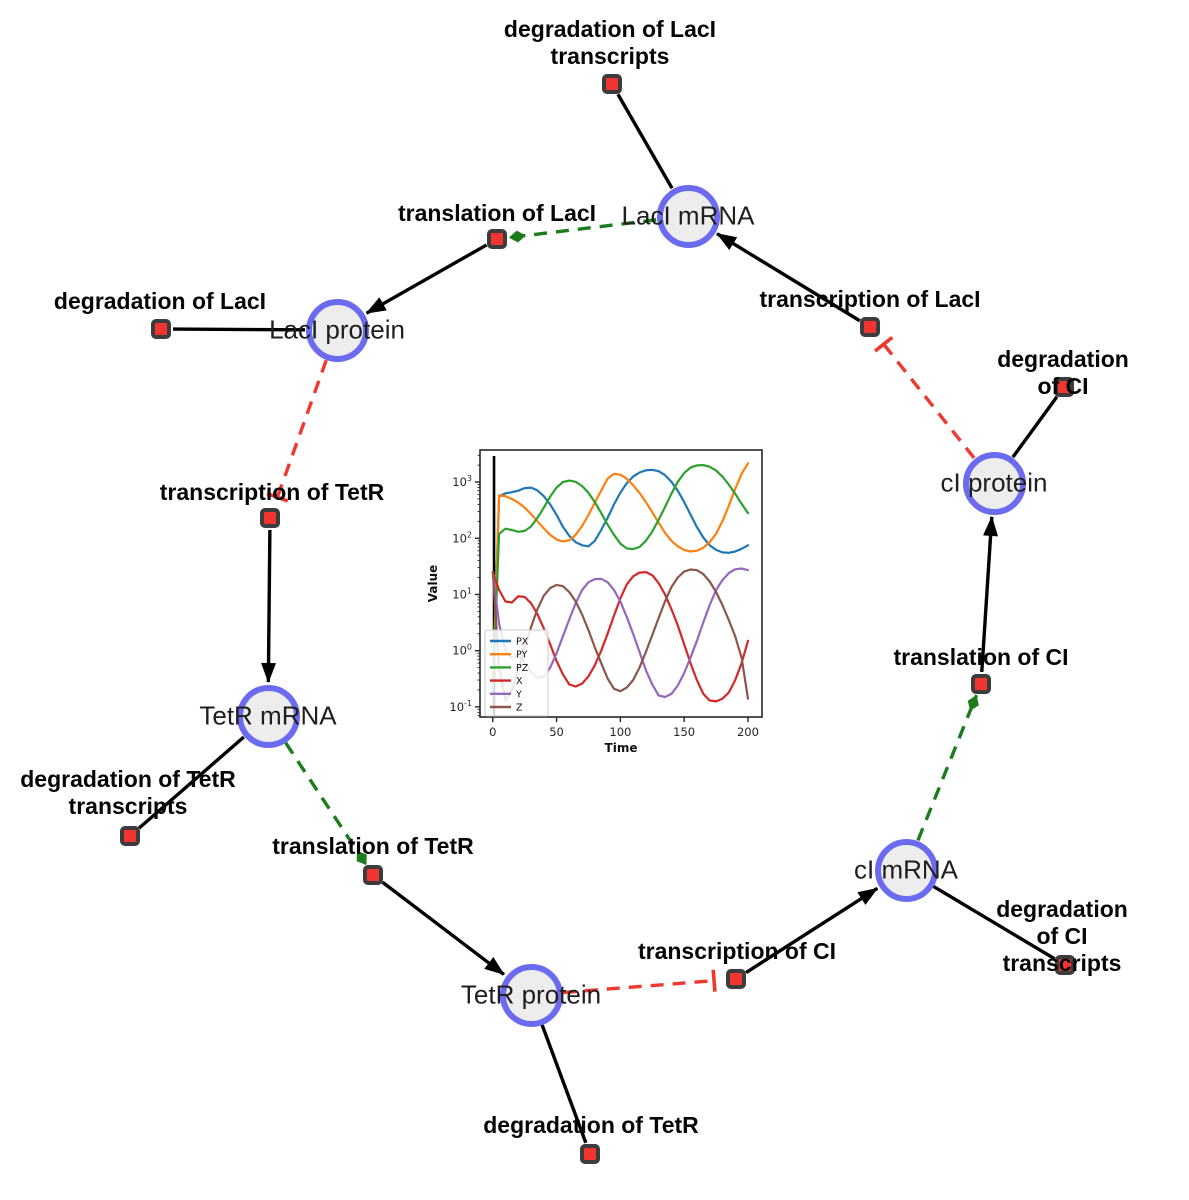  Describe the element at coordinates (788, 277) in the screenshot. I see `edge-product-transcription-of-laci-to-laci-mrna` at that location.